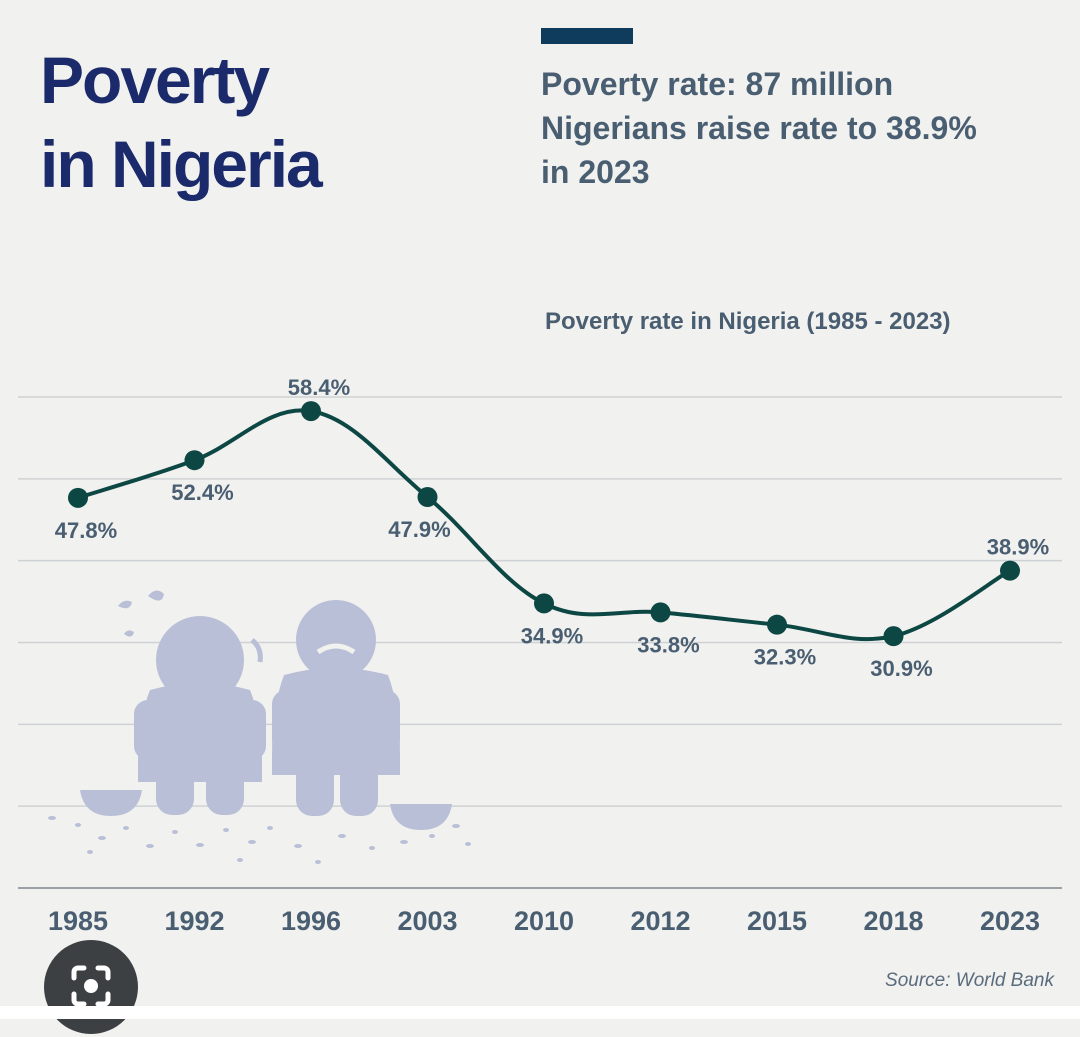 The image size is (1080, 1037). What do you see at coordinates (200, 715) in the screenshot?
I see `left-person` at bounding box center [200, 715].